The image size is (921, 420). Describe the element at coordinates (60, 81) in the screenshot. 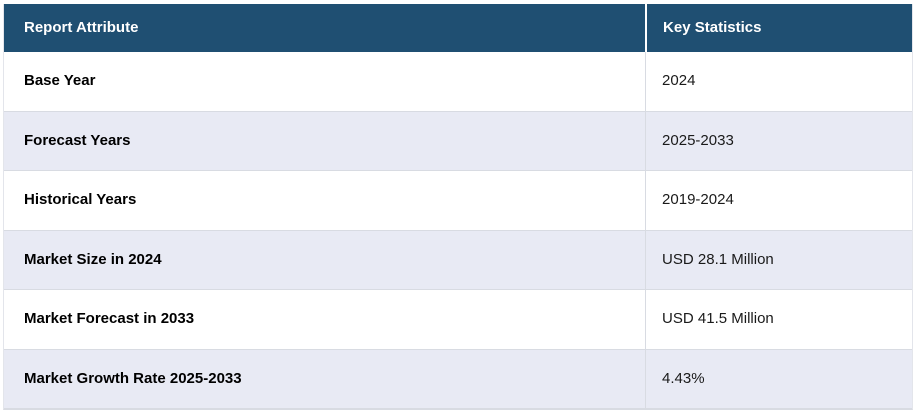

I see `attribute-cell: Base Year` at that location.